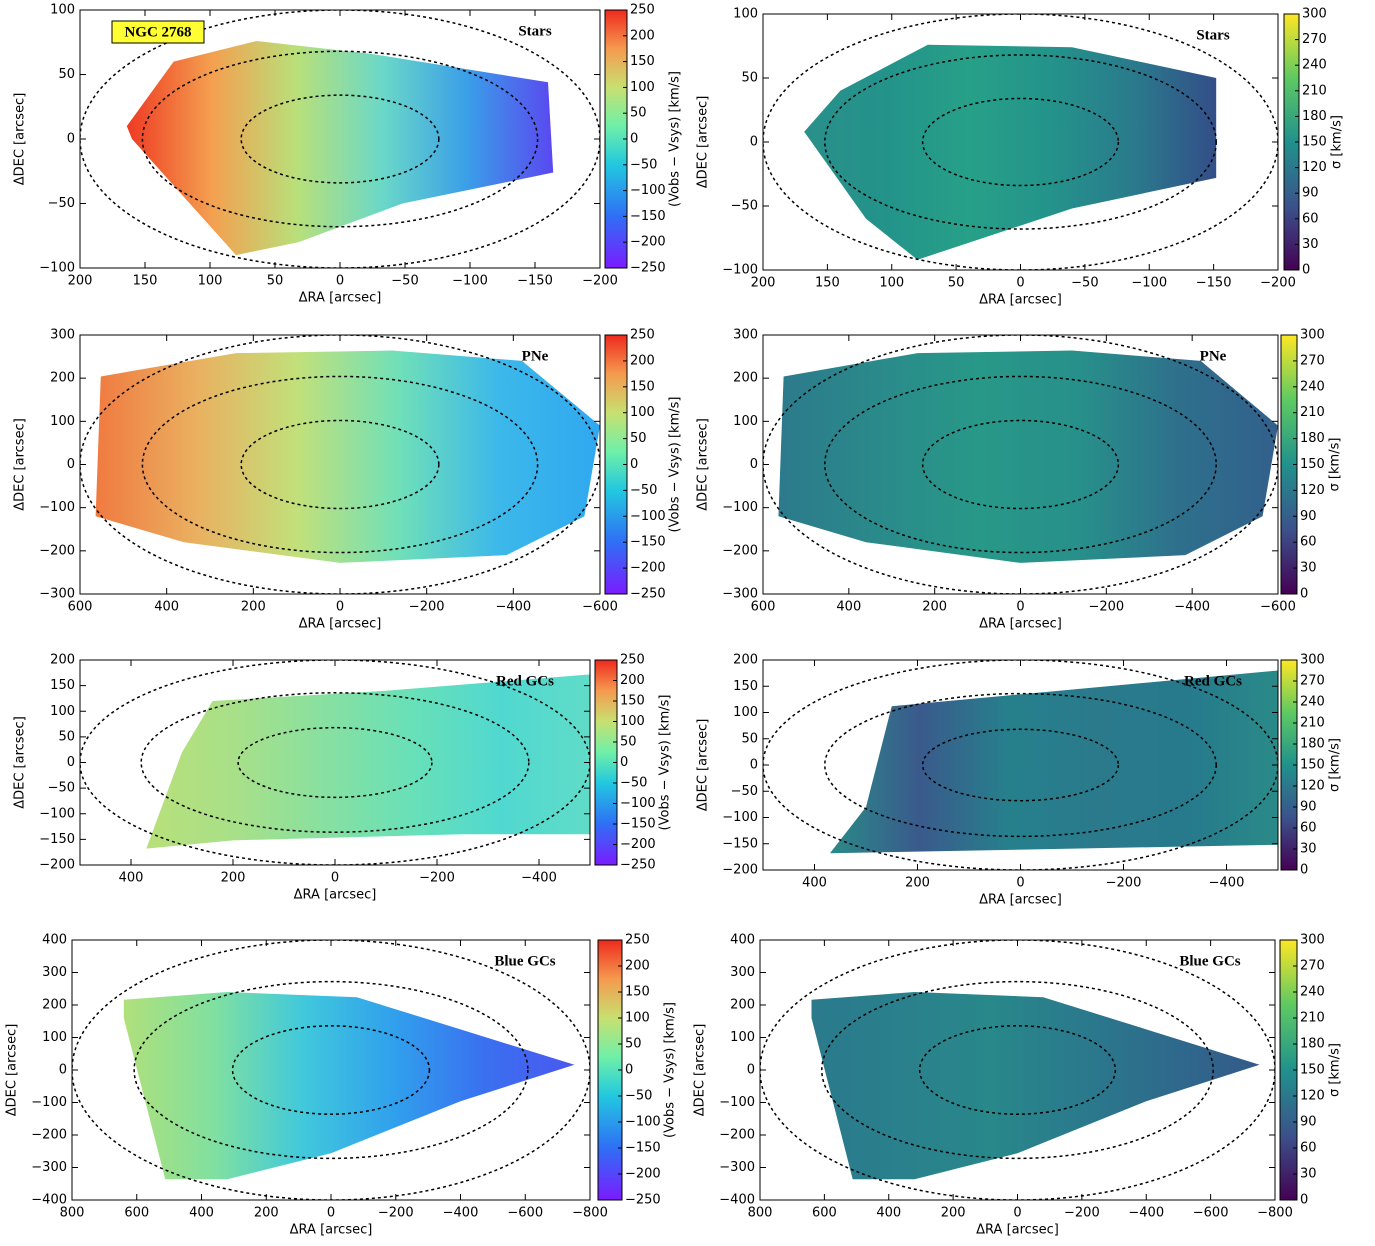 This screenshot has width=1375, height=1246. Describe the element at coordinates (703, 765) in the screenshot. I see `y-axis-label: ΔDEC [arcsec]` at that location.